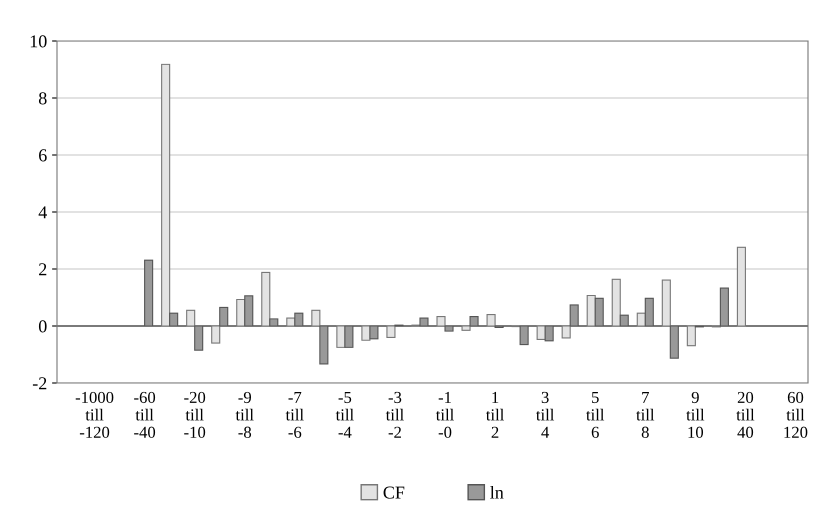 This screenshot has width=819, height=519. What do you see at coordinates (145, 415) in the screenshot?
I see `x-tick-label: -60 till -40` at bounding box center [145, 415].